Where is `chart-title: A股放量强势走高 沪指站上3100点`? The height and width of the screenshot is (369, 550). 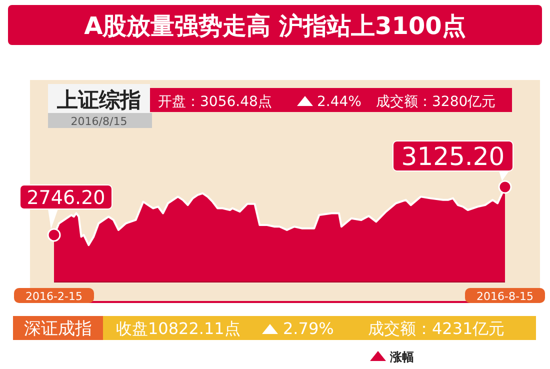 chart-title: A股放量强势走高 沪指站上3100点 is located at coordinates (275, 26).